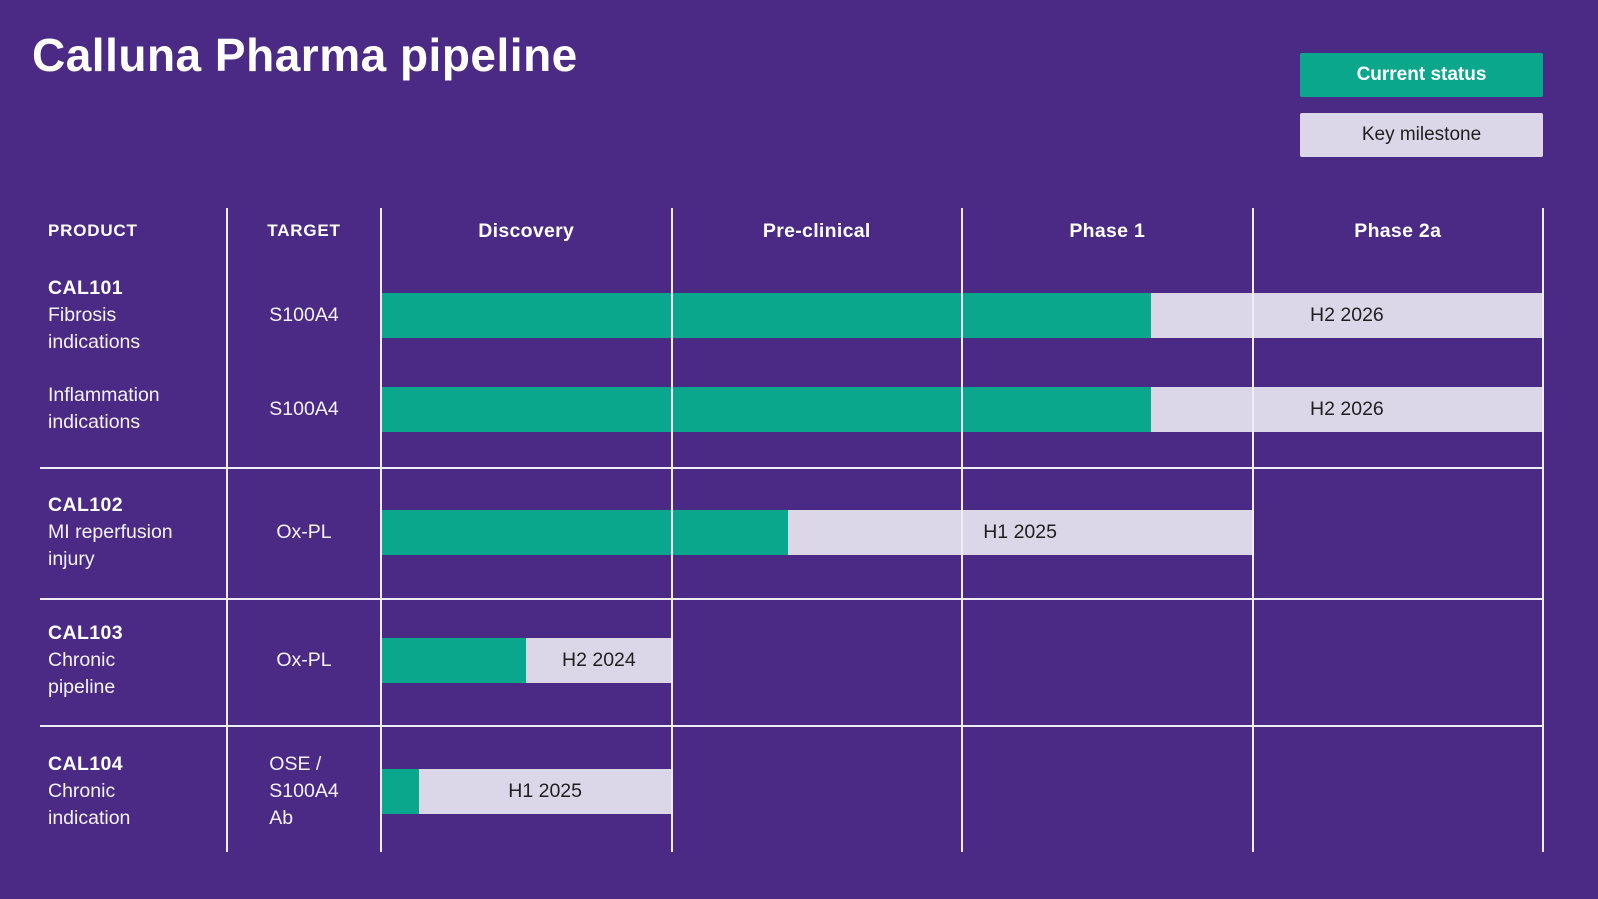  What do you see at coordinates (93, 230) in the screenshot?
I see `column-header-product: PRODUCT` at bounding box center [93, 230].